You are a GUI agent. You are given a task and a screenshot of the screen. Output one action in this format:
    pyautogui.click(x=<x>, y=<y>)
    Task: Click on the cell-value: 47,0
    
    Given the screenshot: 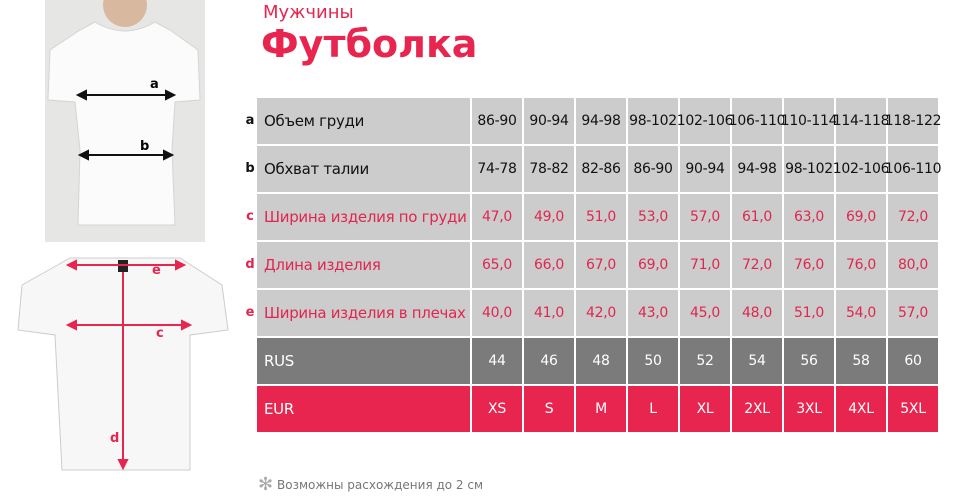 What is the action you would take?
    pyautogui.click(x=497, y=217)
    